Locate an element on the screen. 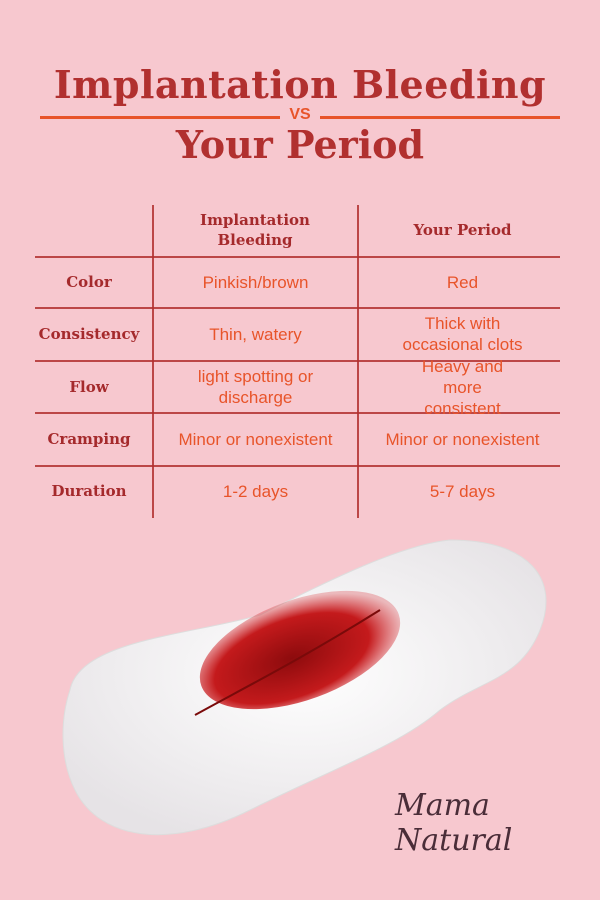 This screenshot has width=600, height=900. row-label: Cramping is located at coordinates (89, 439).